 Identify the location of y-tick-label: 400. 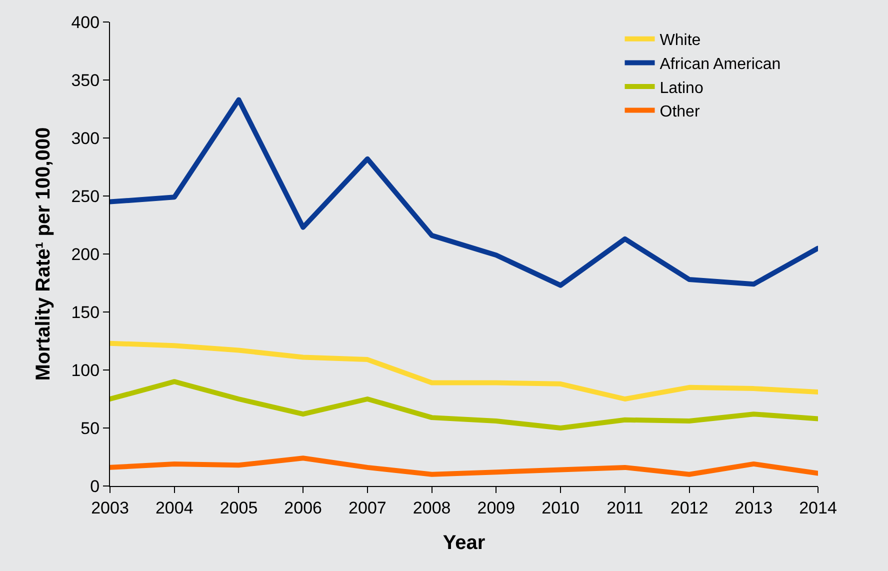
(85, 22).